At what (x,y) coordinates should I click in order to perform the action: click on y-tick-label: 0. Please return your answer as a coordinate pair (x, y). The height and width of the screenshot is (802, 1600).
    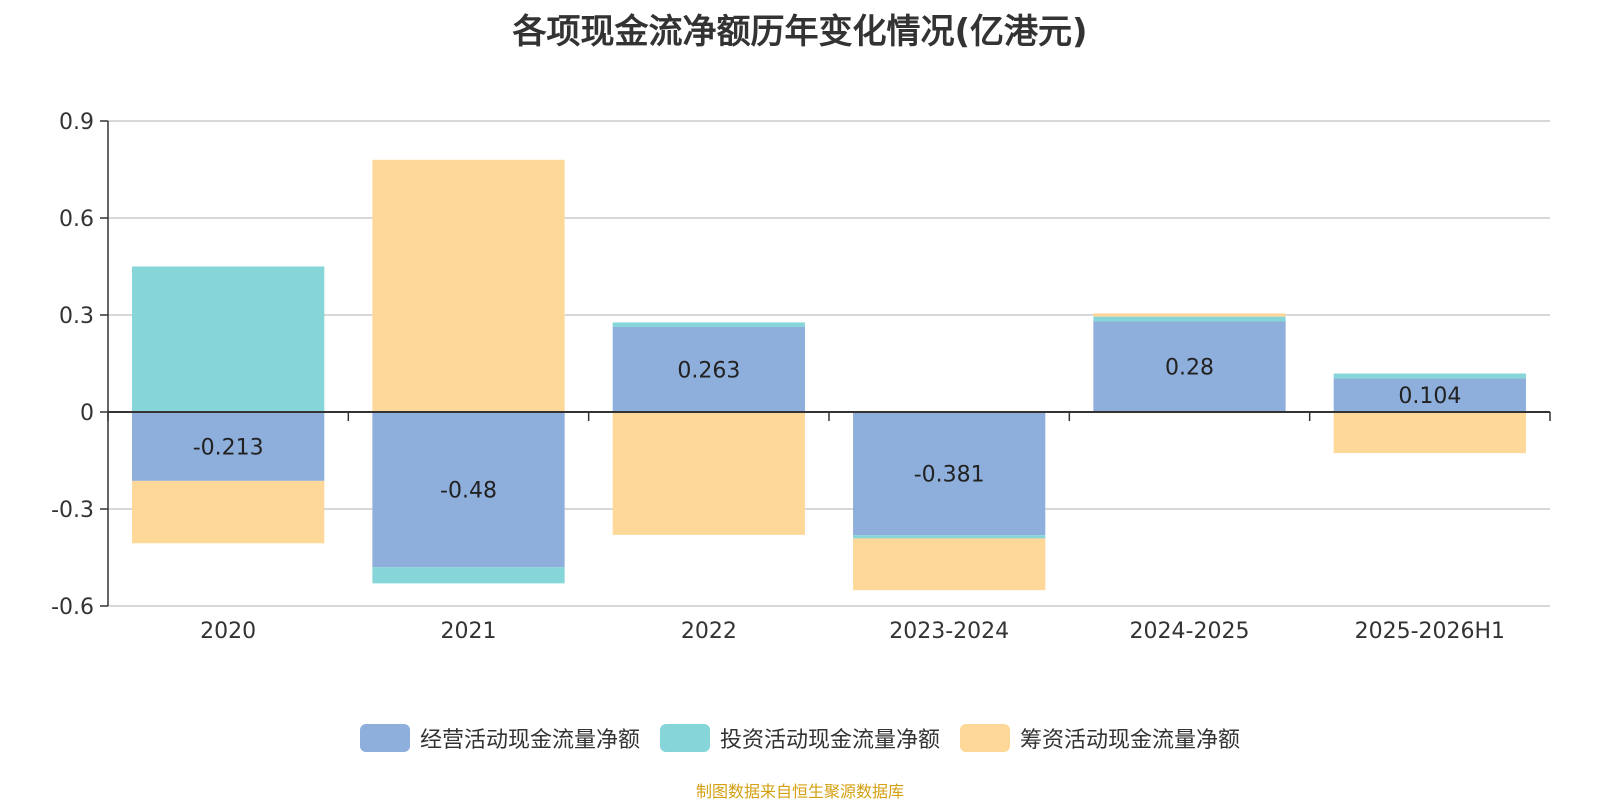
    Looking at the image, I should click on (87, 413).